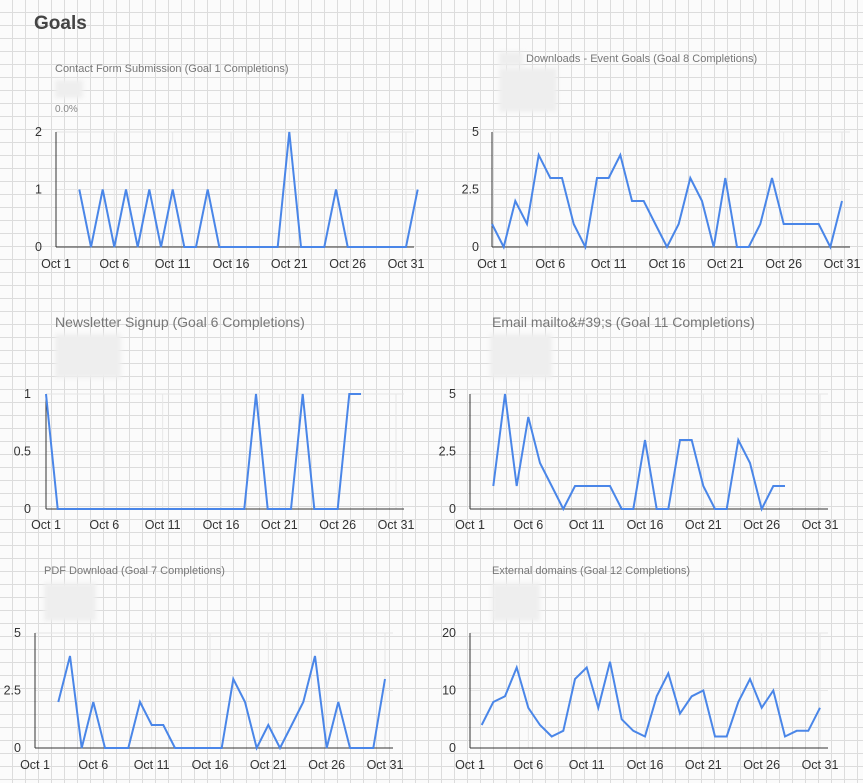 The width and height of the screenshot is (863, 783). What do you see at coordinates (449, 691) in the screenshot?
I see `y-tick-label: 10` at bounding box center [449, 691].